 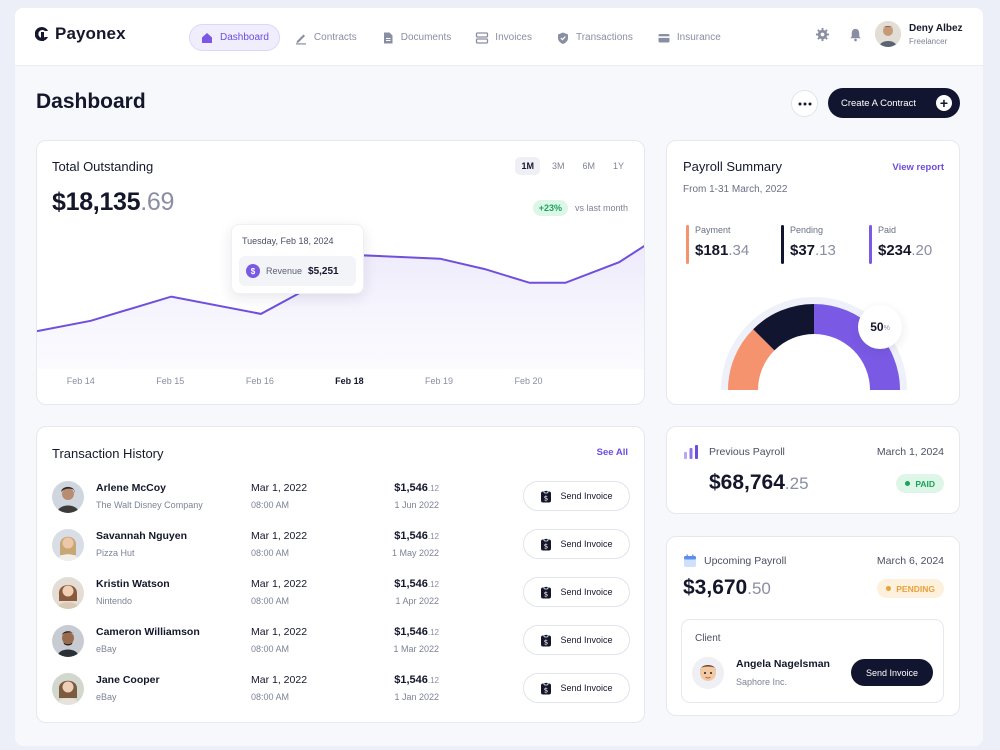 I want to click on nav-contracts: Contracts, so click(x=325, y=37).